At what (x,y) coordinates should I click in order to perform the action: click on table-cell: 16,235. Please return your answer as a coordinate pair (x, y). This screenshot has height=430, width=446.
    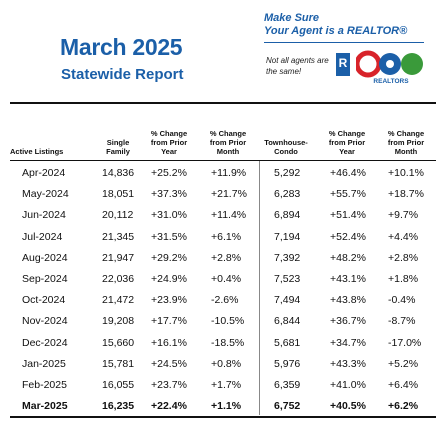
    Looking at the image, I should click on (118, 406).